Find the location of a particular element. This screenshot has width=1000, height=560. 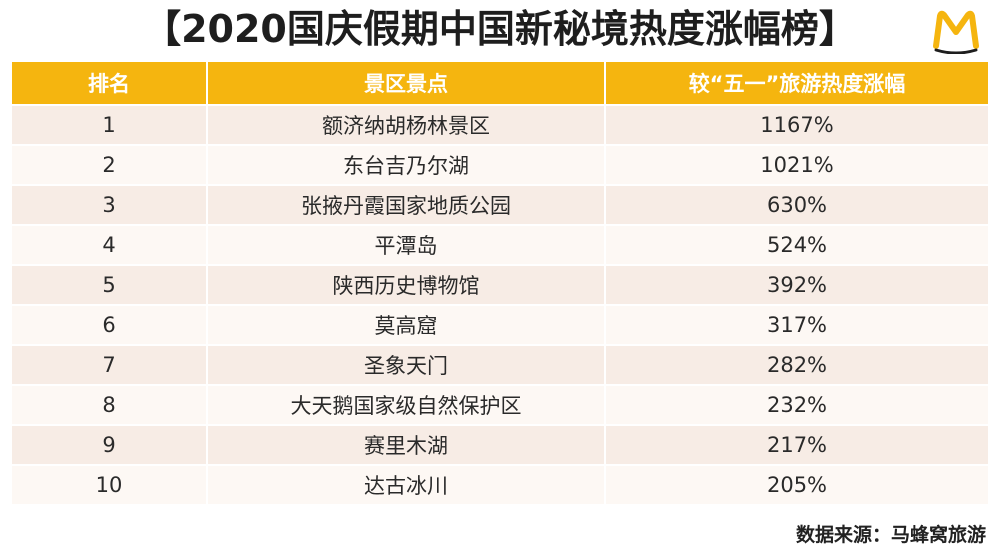

table-row: 7 圣象天门 282% is located at coordinates (500, 364).